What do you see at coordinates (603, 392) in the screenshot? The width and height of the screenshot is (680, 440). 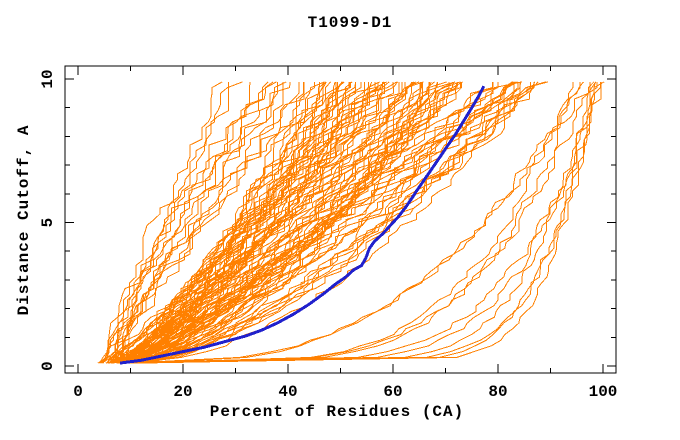 I see `x-tick-label: 100` at bounding box center [603, 392].